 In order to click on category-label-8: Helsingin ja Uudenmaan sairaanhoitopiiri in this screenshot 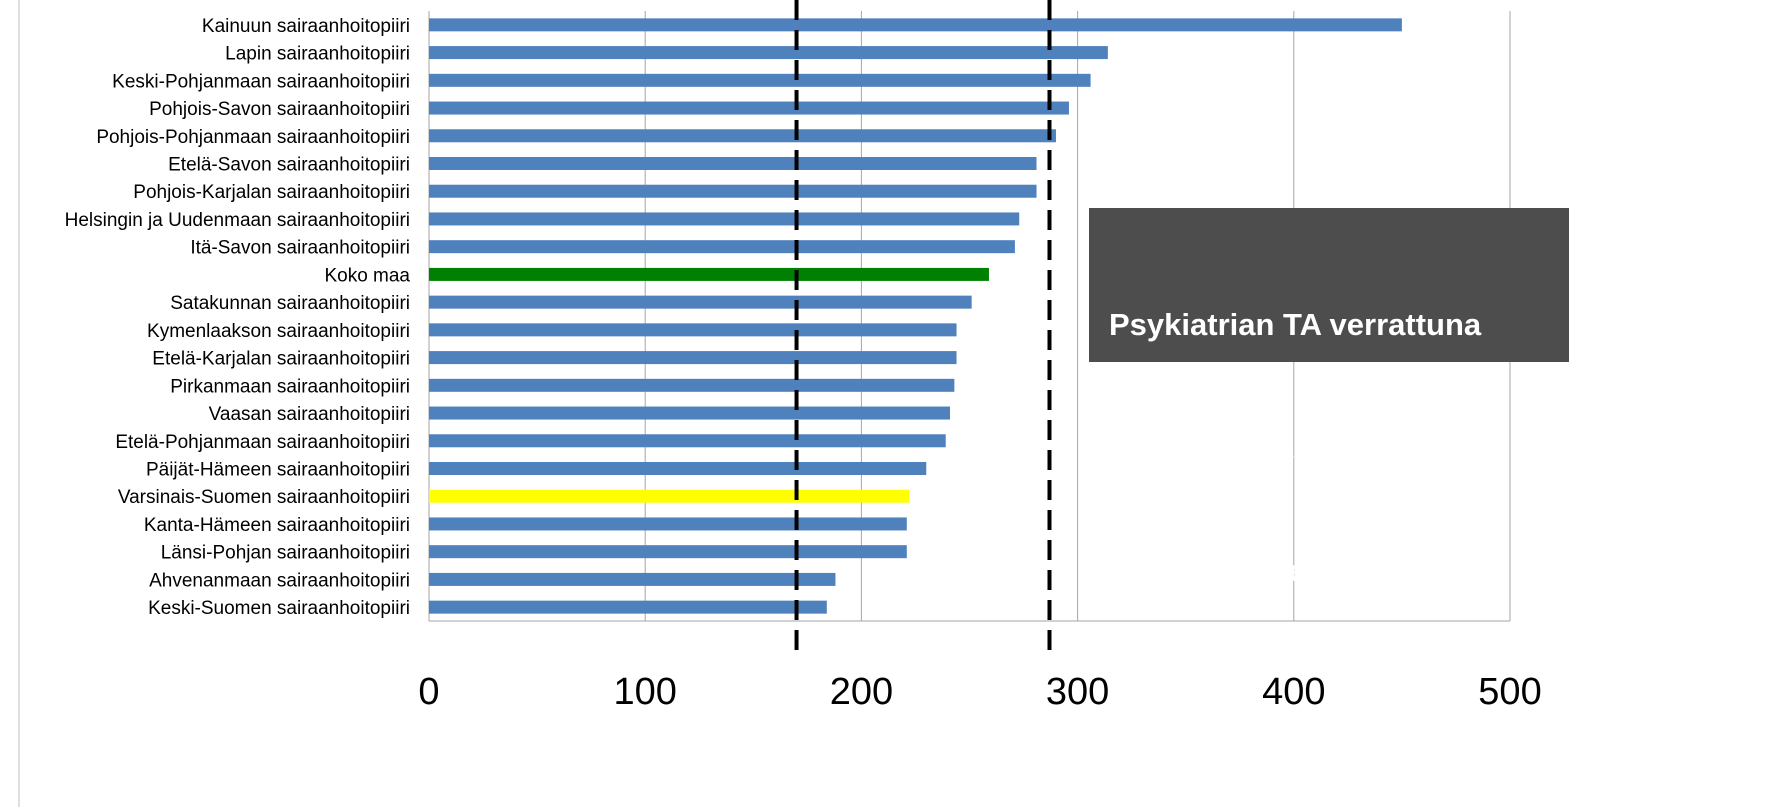, I will do `click(237, 220)`.